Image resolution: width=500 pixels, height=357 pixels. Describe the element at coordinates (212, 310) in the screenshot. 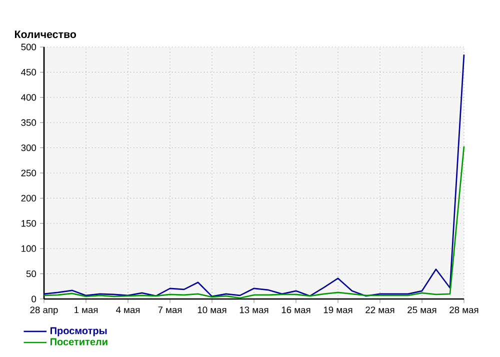

I see `x-tick-label: 10 мая` at that location.